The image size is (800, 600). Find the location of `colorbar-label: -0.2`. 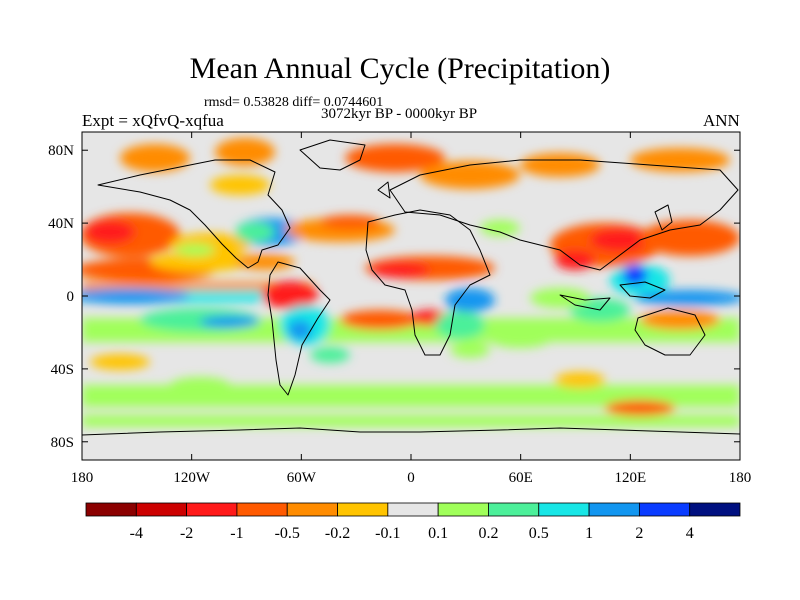

colorbar-label: -0.2 is located at coordinates (337, 533).